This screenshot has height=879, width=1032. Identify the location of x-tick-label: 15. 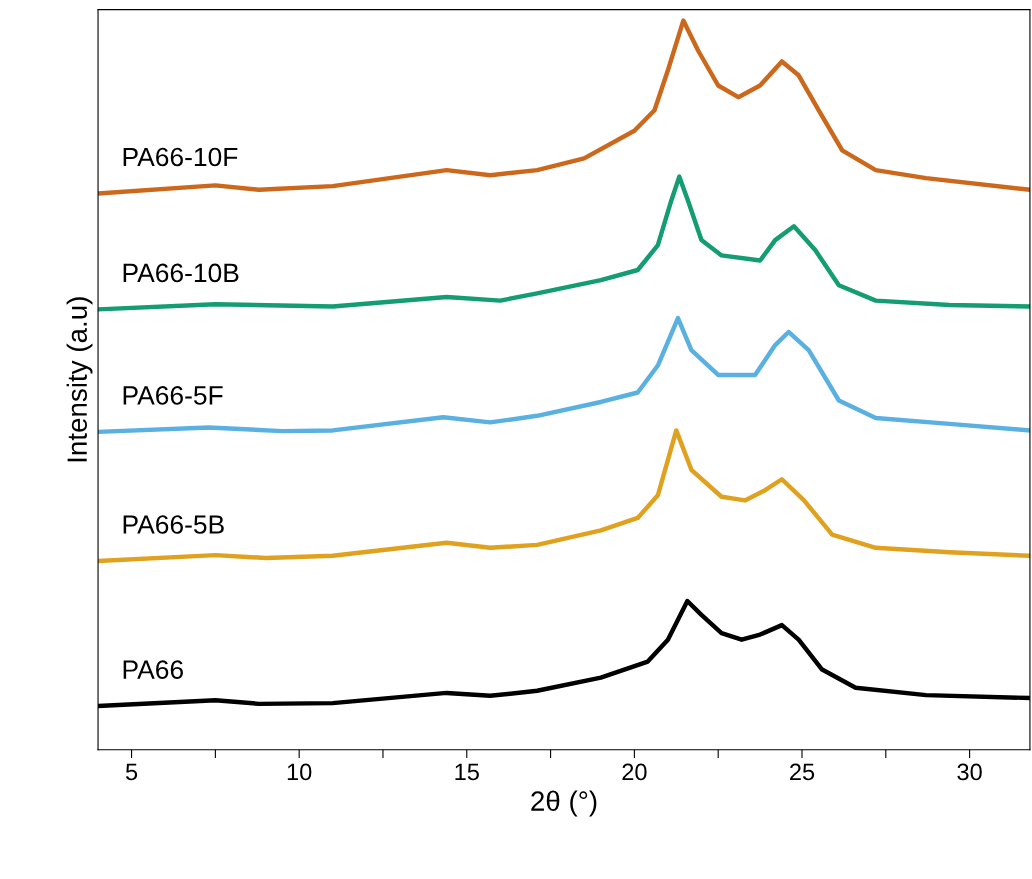
(467, 772).